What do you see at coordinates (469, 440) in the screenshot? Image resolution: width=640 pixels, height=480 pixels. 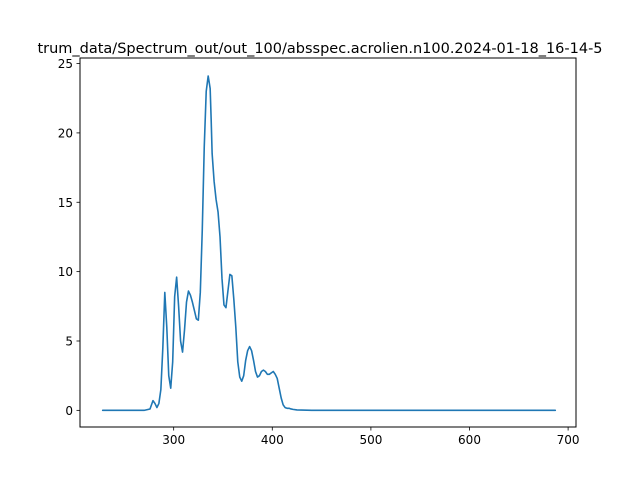 I see `x-tick-label: 600` at bounding box center [469, 440].